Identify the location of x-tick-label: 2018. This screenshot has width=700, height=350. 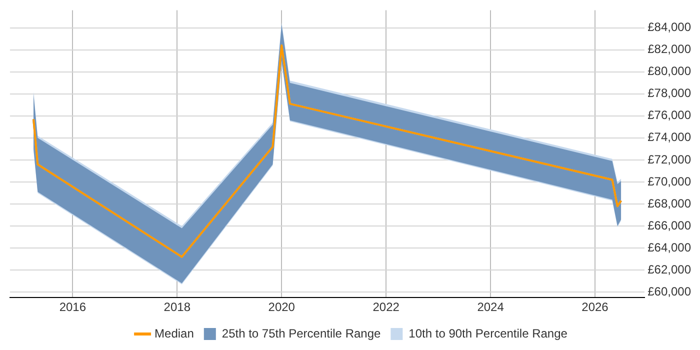
(177, 307).